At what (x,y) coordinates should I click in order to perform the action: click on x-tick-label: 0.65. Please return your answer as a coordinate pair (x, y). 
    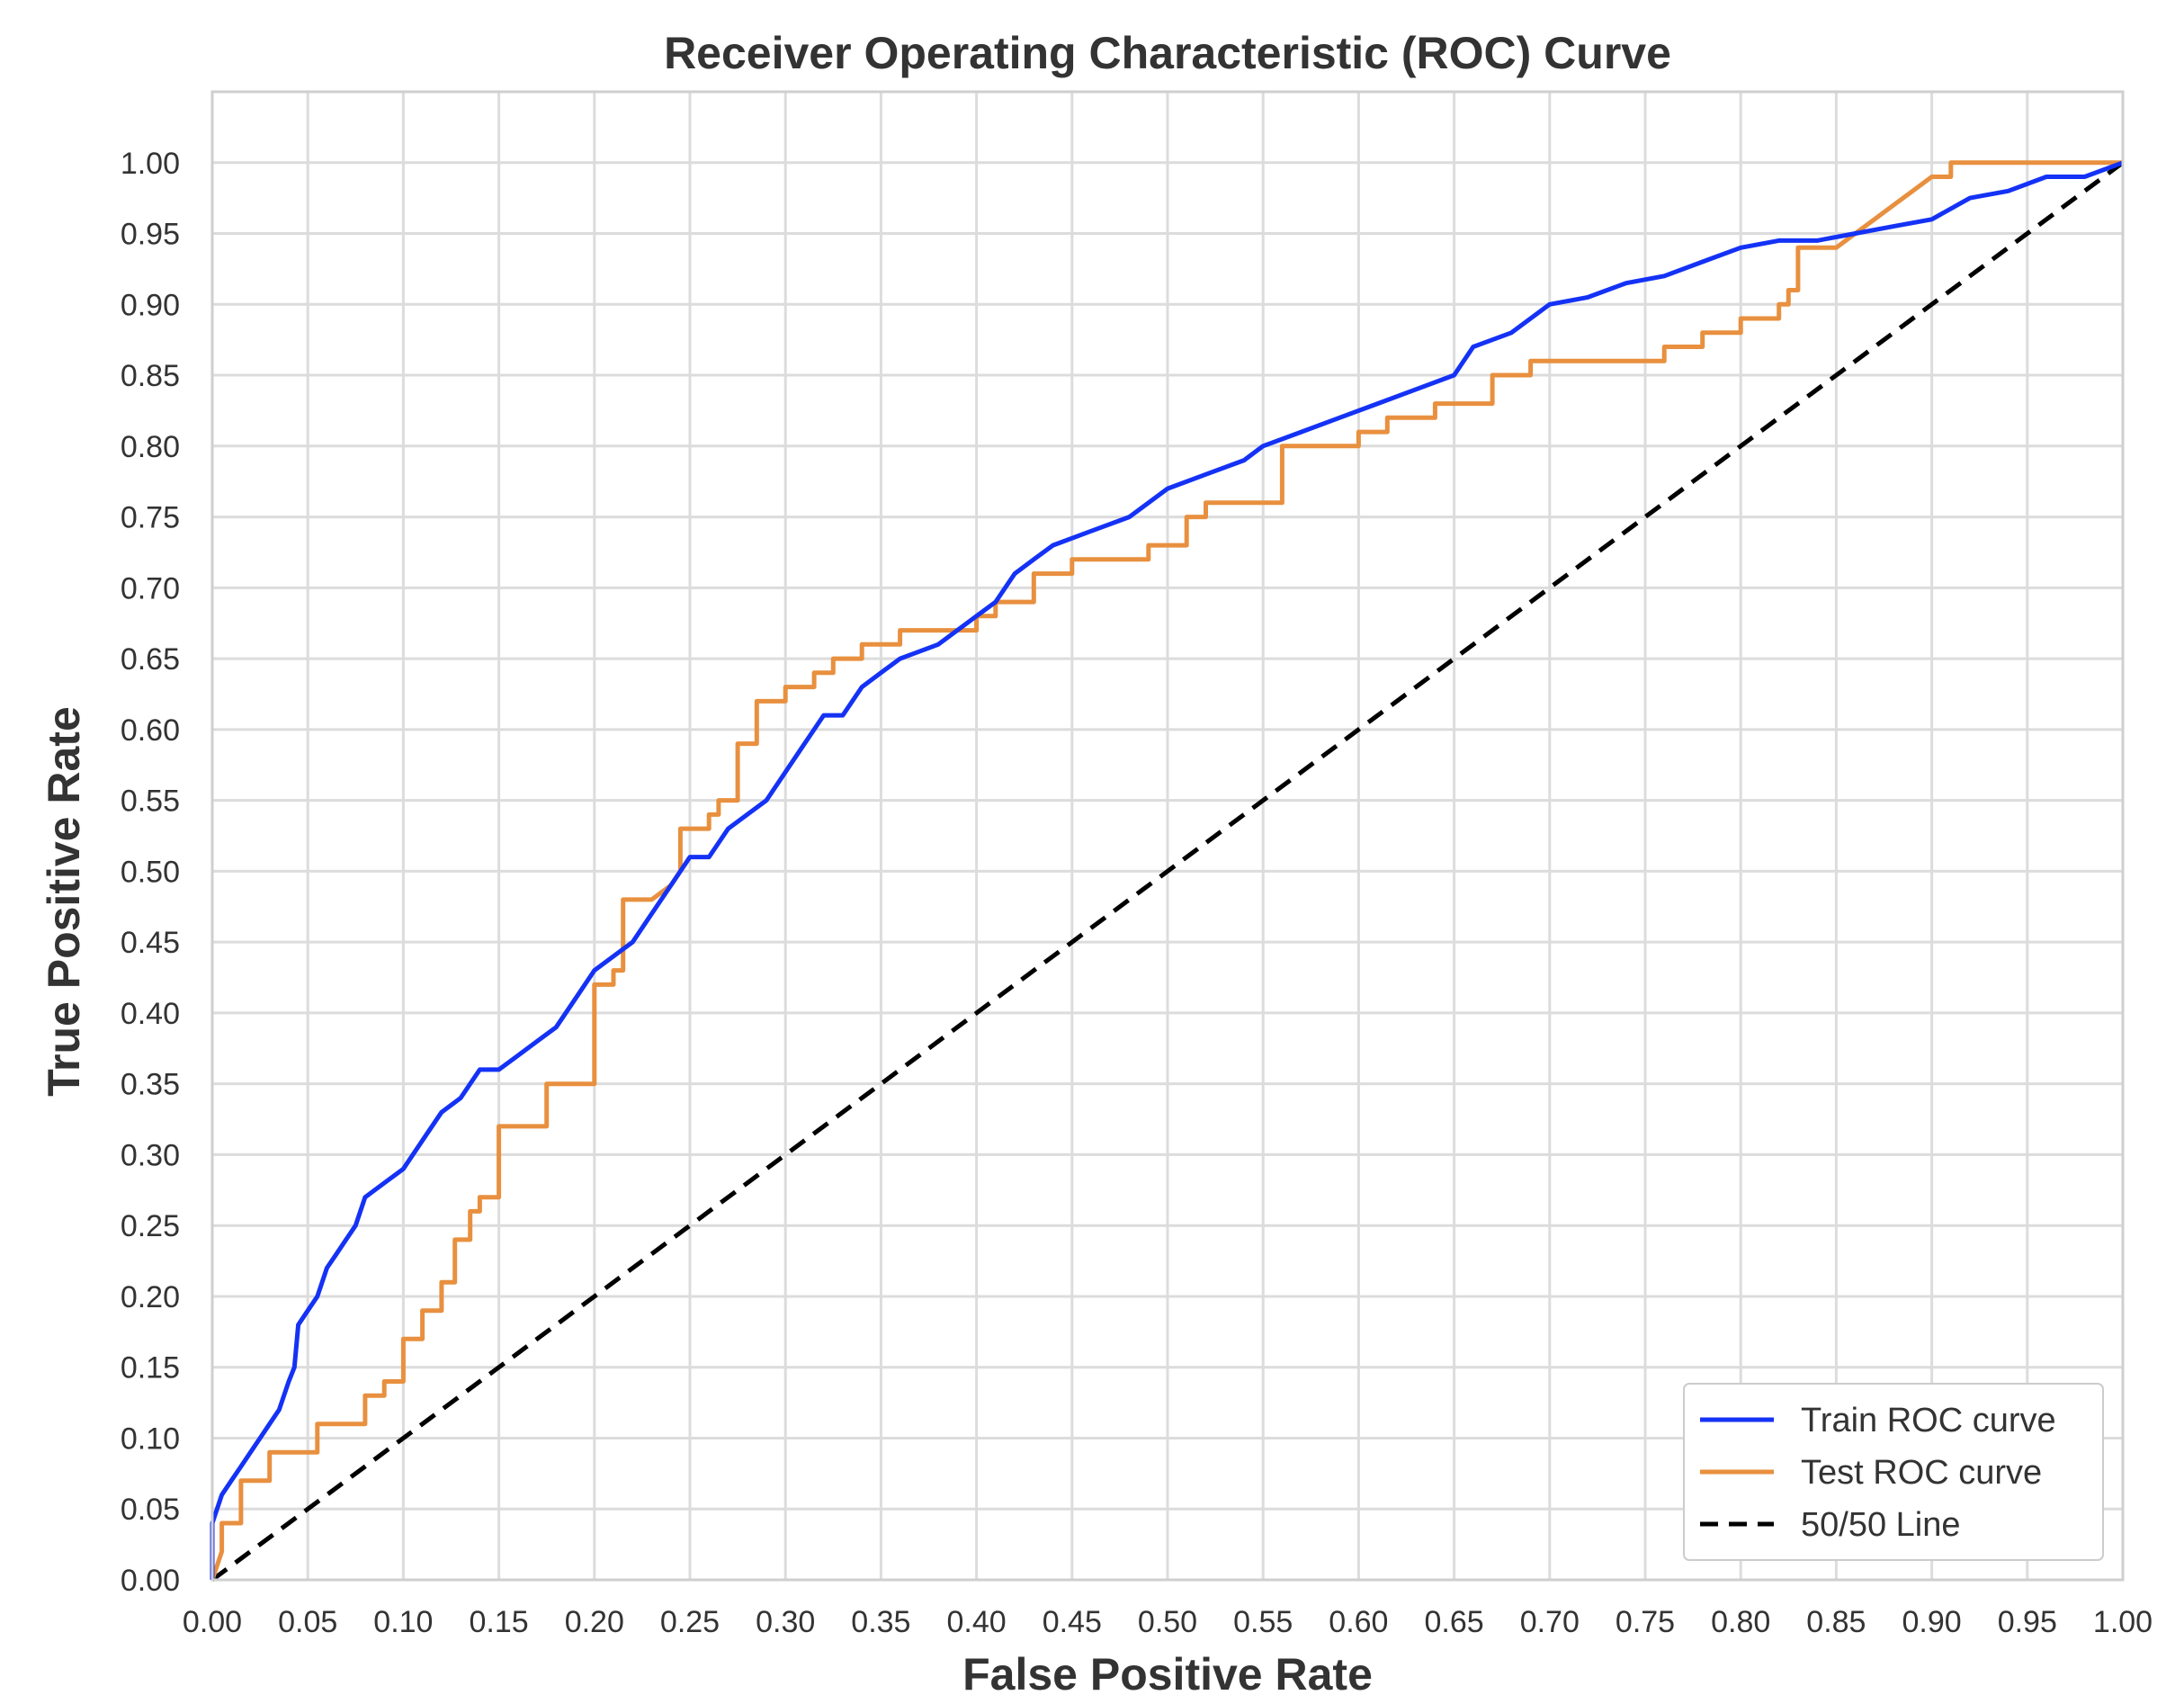
    Looking at the image, I should click on (1454, 1622).